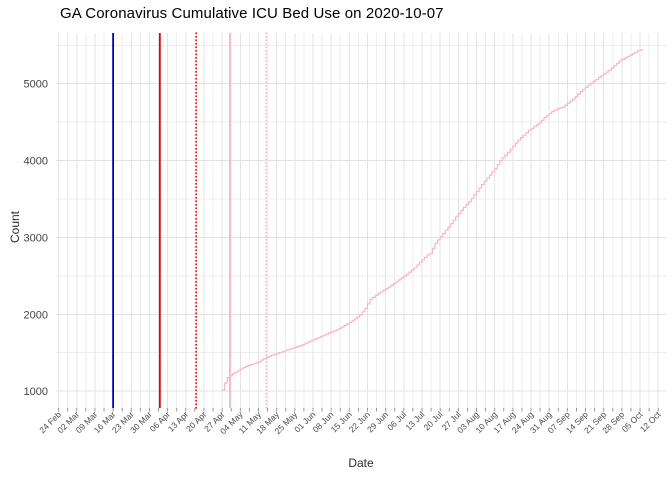  What do you see at coordinates (414, 420) in the screenshot?
I see `x-tick-label: 13 Jul` at bounding box center [414, 420].